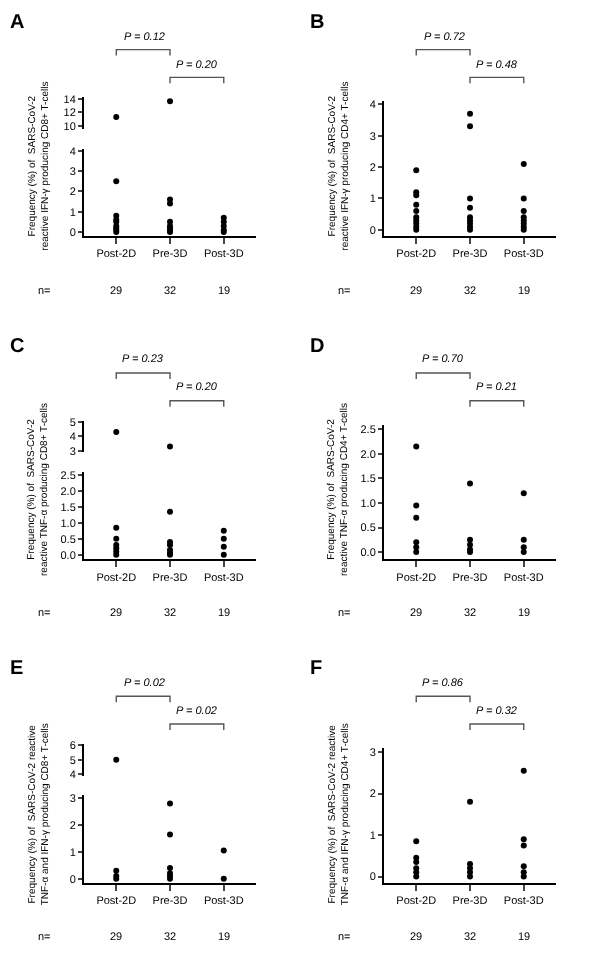  Describe the element at coordinates (17, 23) in the screenshot. I see `chart-title: A` at that location.